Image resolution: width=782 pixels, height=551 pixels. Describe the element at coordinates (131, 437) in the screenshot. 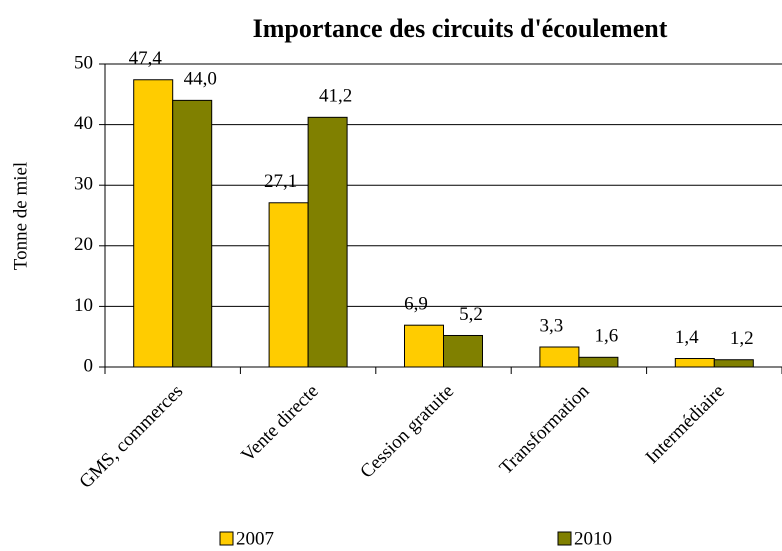

I see `x-tick-label: GMS, commerces` at that location.